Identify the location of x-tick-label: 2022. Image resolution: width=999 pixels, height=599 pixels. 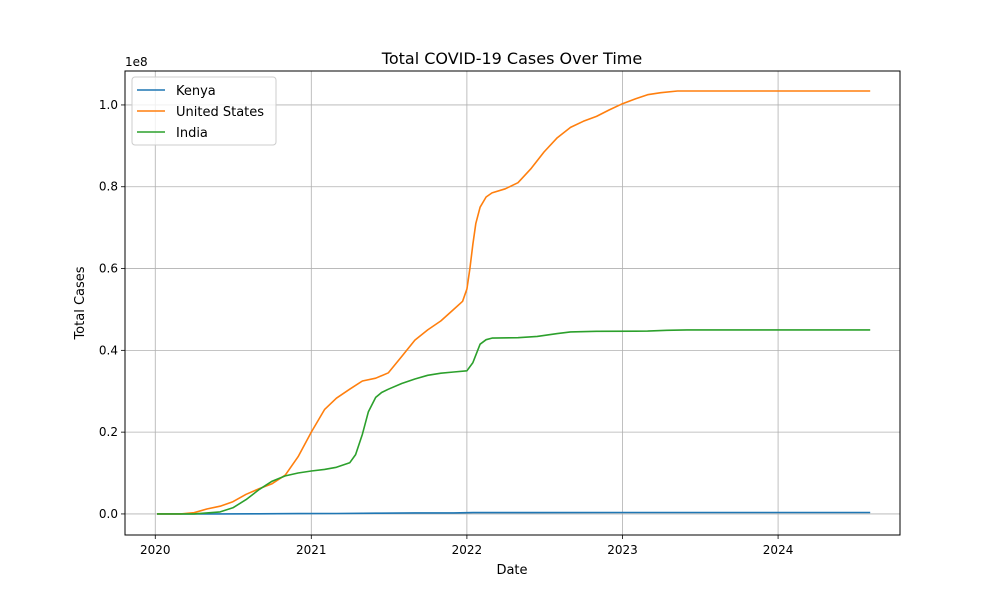
(467, 550).